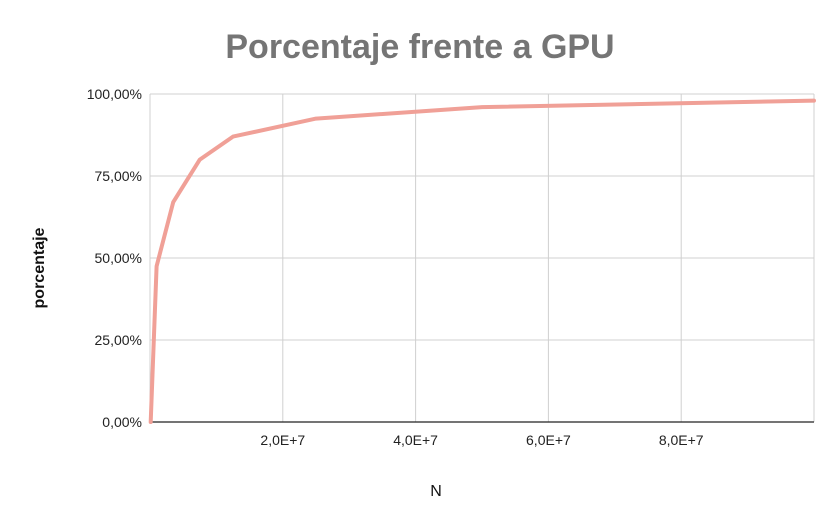  What do you see at coordinates (436, 491) in the screenshot?
I see `x-axis-label: N` at bounding box center [436, 491].